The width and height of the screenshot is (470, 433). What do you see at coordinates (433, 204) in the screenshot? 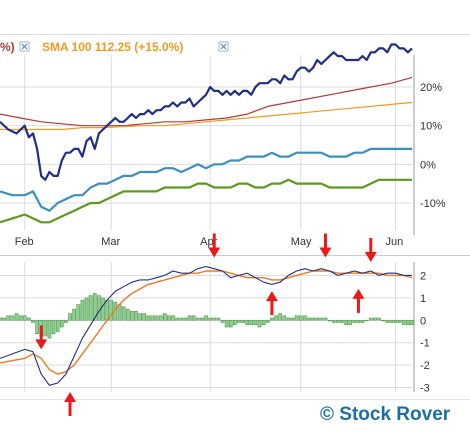
I see `price-y-tick-label: -10%` at bounding box center [433, 204].